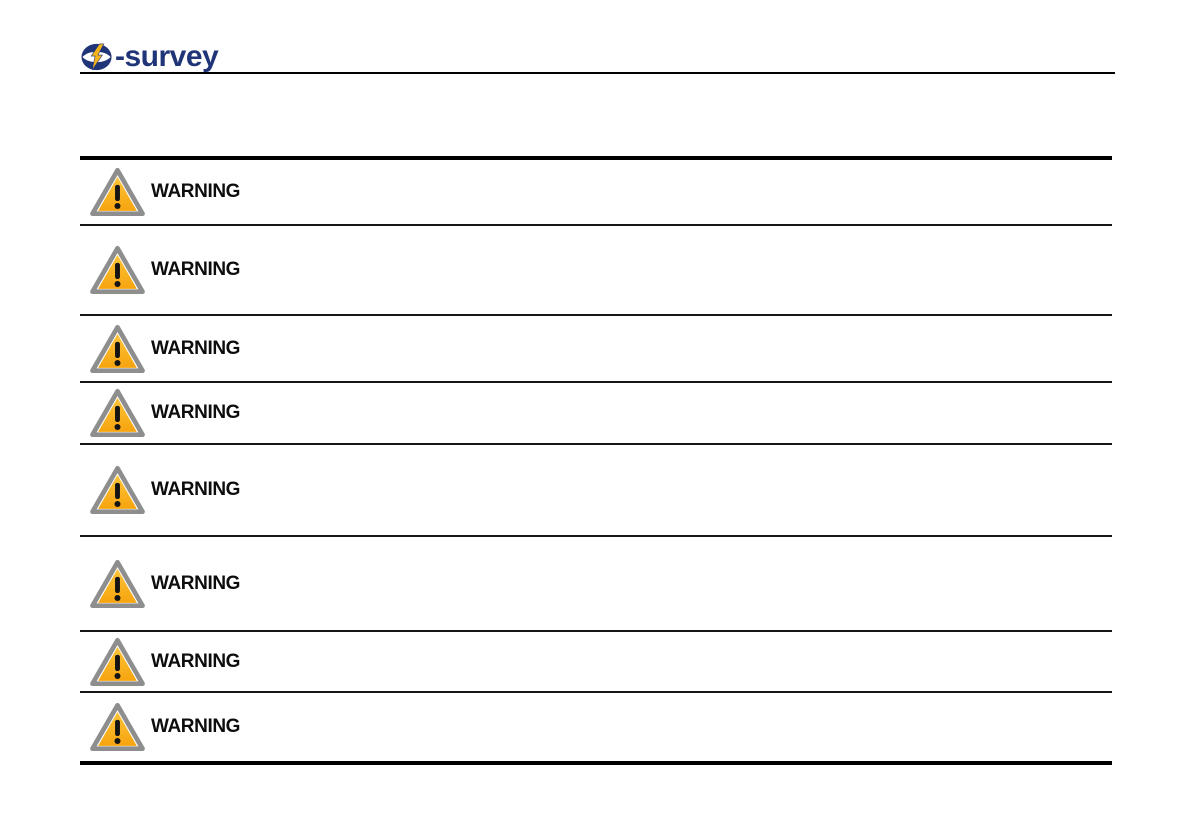  I want to click on brand-logo-text: -survey, so click(167, 56).